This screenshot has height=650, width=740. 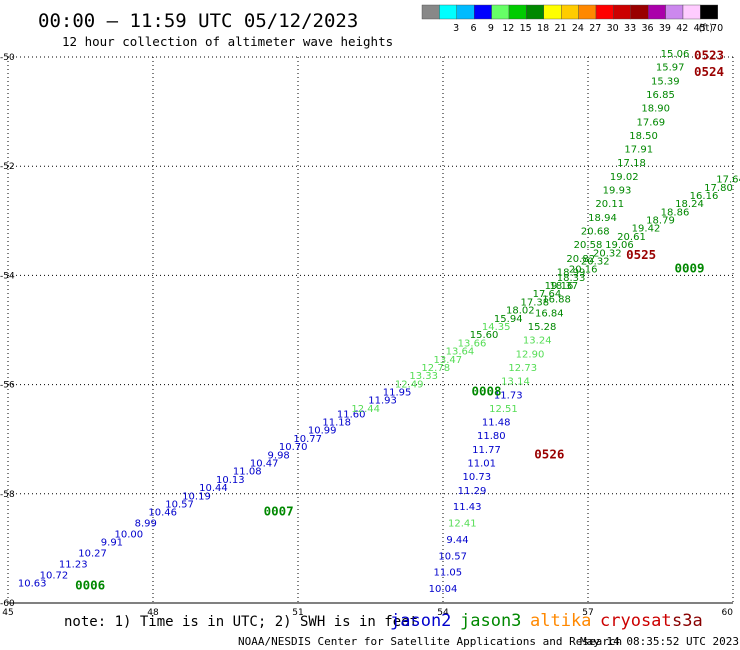 What do you see at coordinates (473, 28) in the screenshot?
I see `legend-label: 6` at bounding box center [473, 28].